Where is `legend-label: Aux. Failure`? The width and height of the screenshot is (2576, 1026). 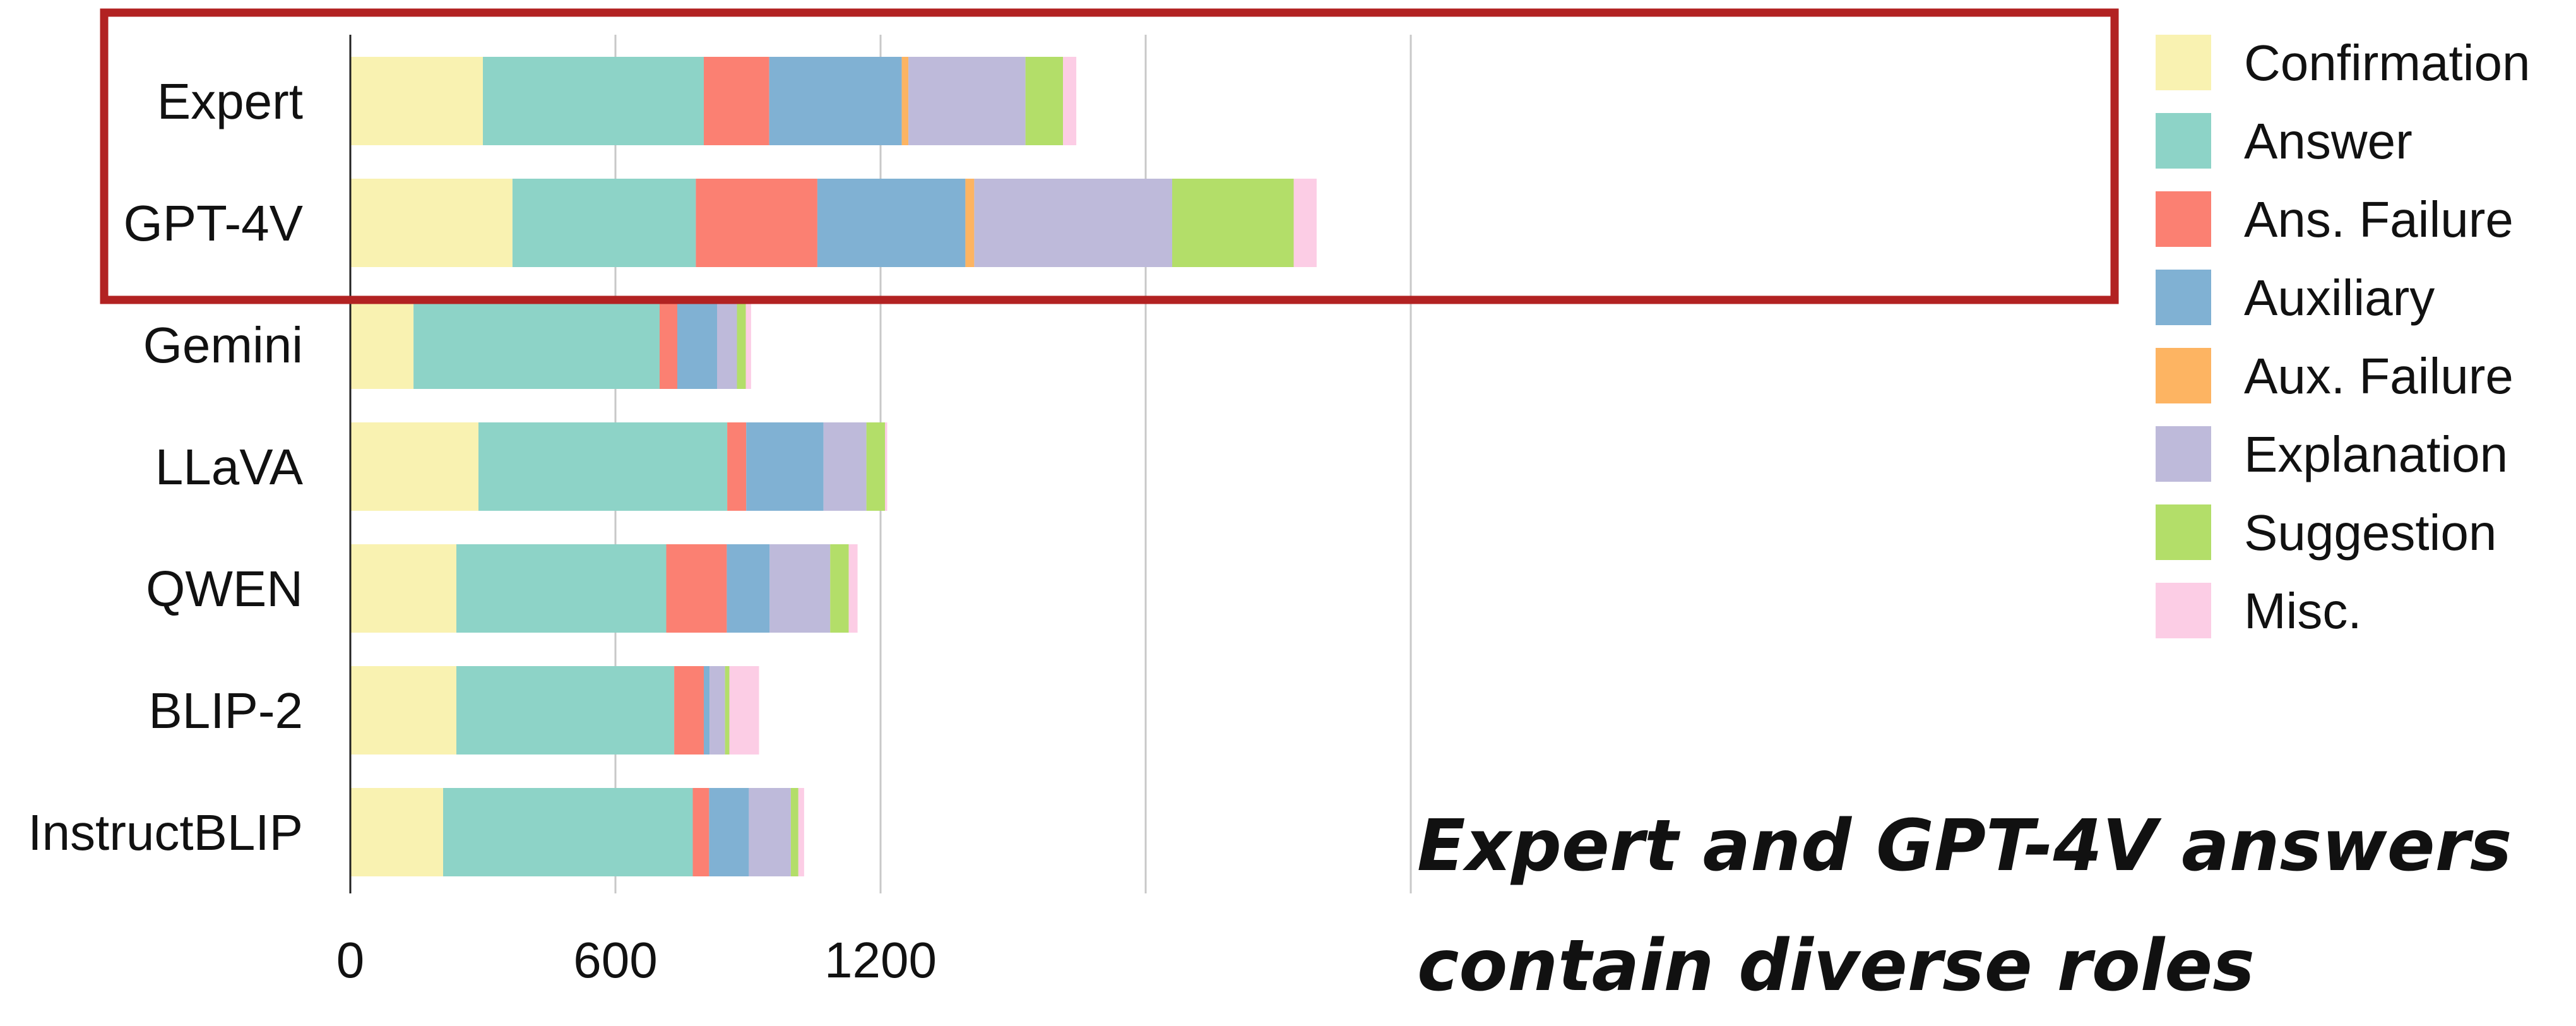
legend-label: Aux. Failure is located at coordinates (2379, 376).